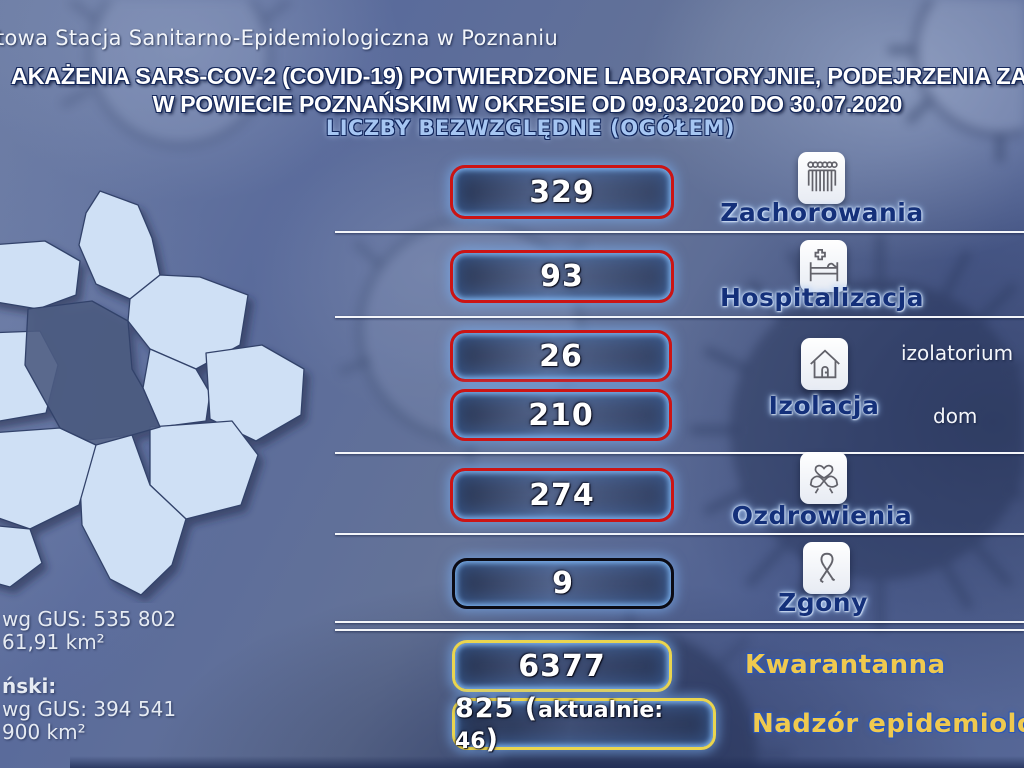 This screenshot has height=768, width=1024. Describe the element at coordinates (823, 602) in the screenshot. I see `zgony-label: Zgony` at that location.